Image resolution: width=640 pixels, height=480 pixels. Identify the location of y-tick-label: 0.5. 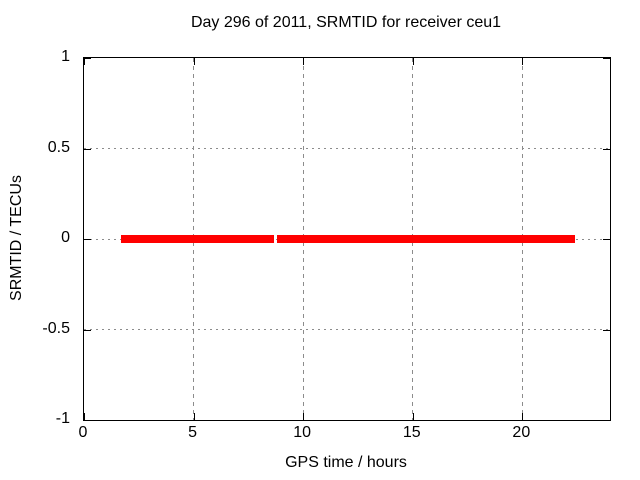
(58, 147).